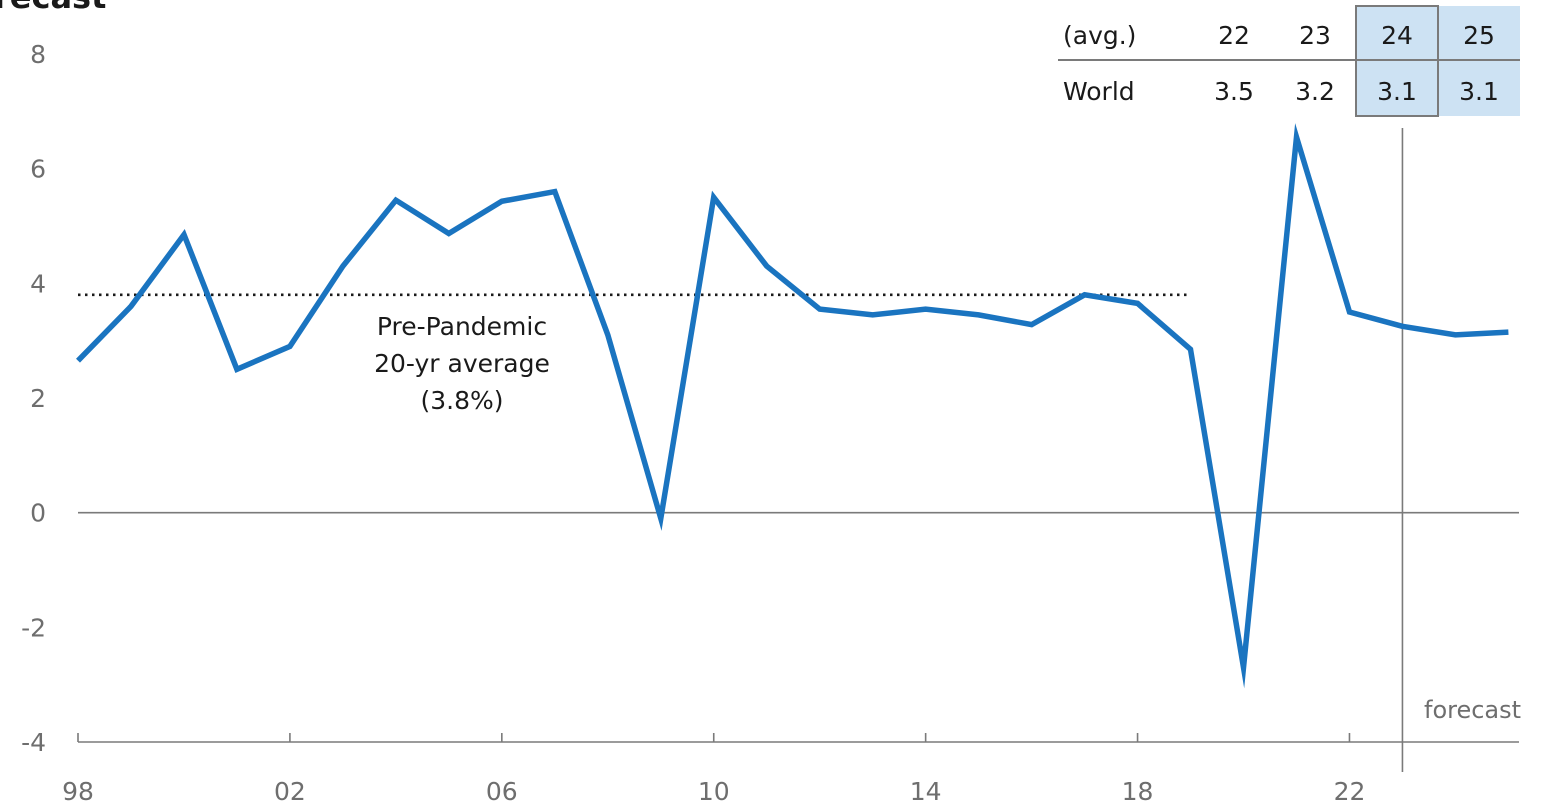 The width and height of the screenshot is (1559, 805). I want to click on reference-annotation-line-3: (3.8%), so click(461, 400).